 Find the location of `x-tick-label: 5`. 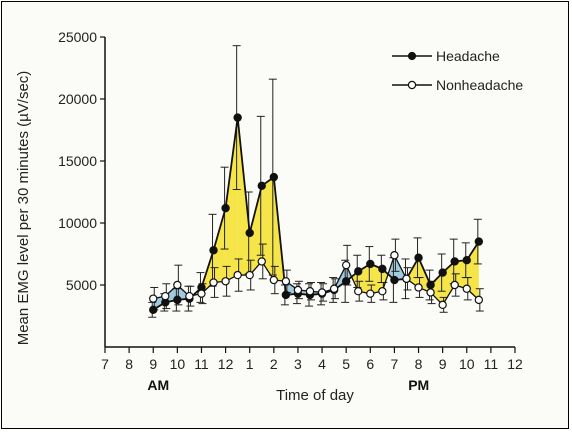

x-tick-label: 5 is located at coordinates (346, 364).